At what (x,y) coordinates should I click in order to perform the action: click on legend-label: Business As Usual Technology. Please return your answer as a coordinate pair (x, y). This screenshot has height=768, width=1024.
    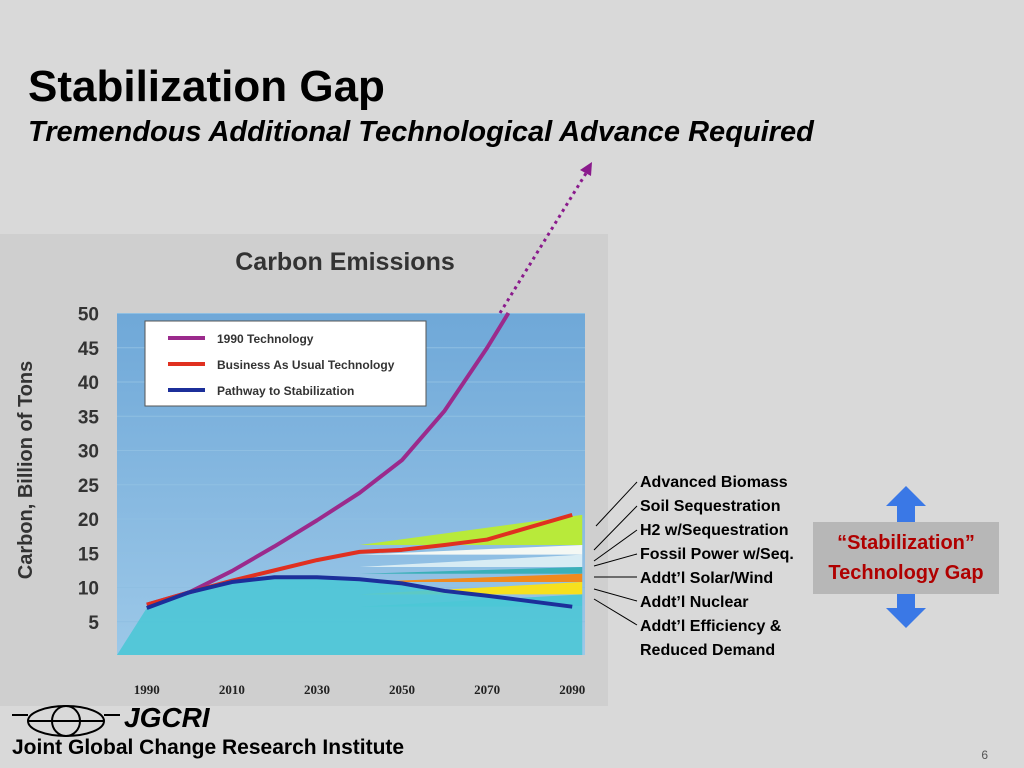
    Looking at the image, I should click on (306, 365).